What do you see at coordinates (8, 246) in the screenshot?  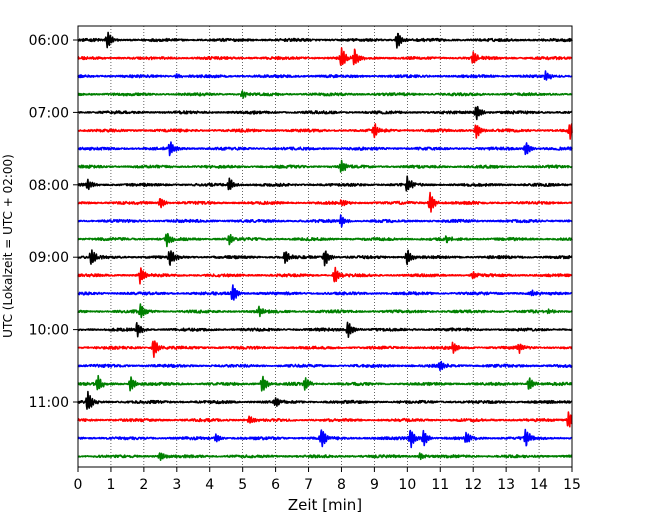 I see `y-axis-label: UTC (Lokalzeit = UTC + 02:00)` at bounding box center [8, 246].